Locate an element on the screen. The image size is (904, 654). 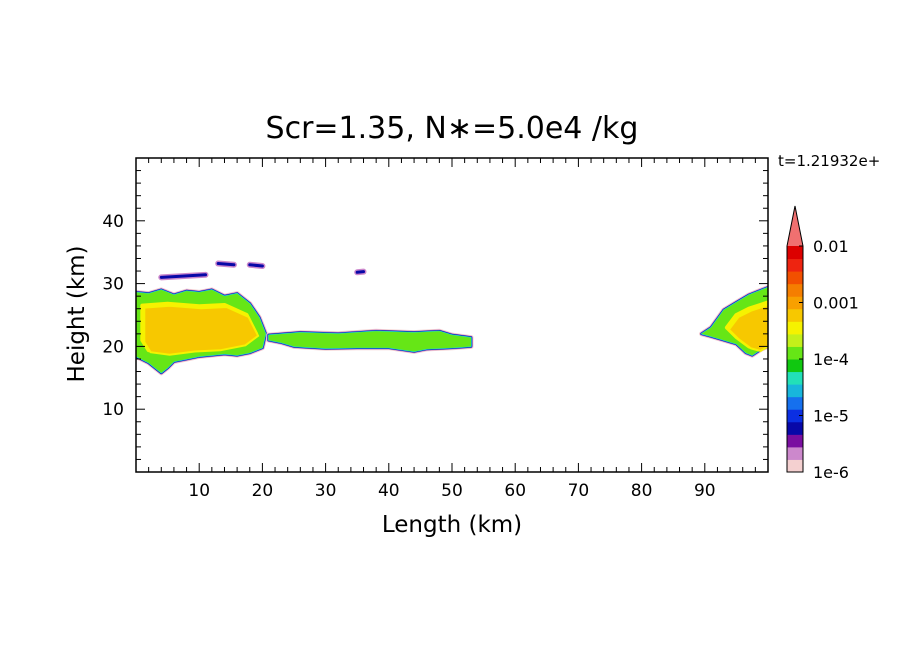
colorbar-tick-label: 0.01 is located at coordinates (831, 246).